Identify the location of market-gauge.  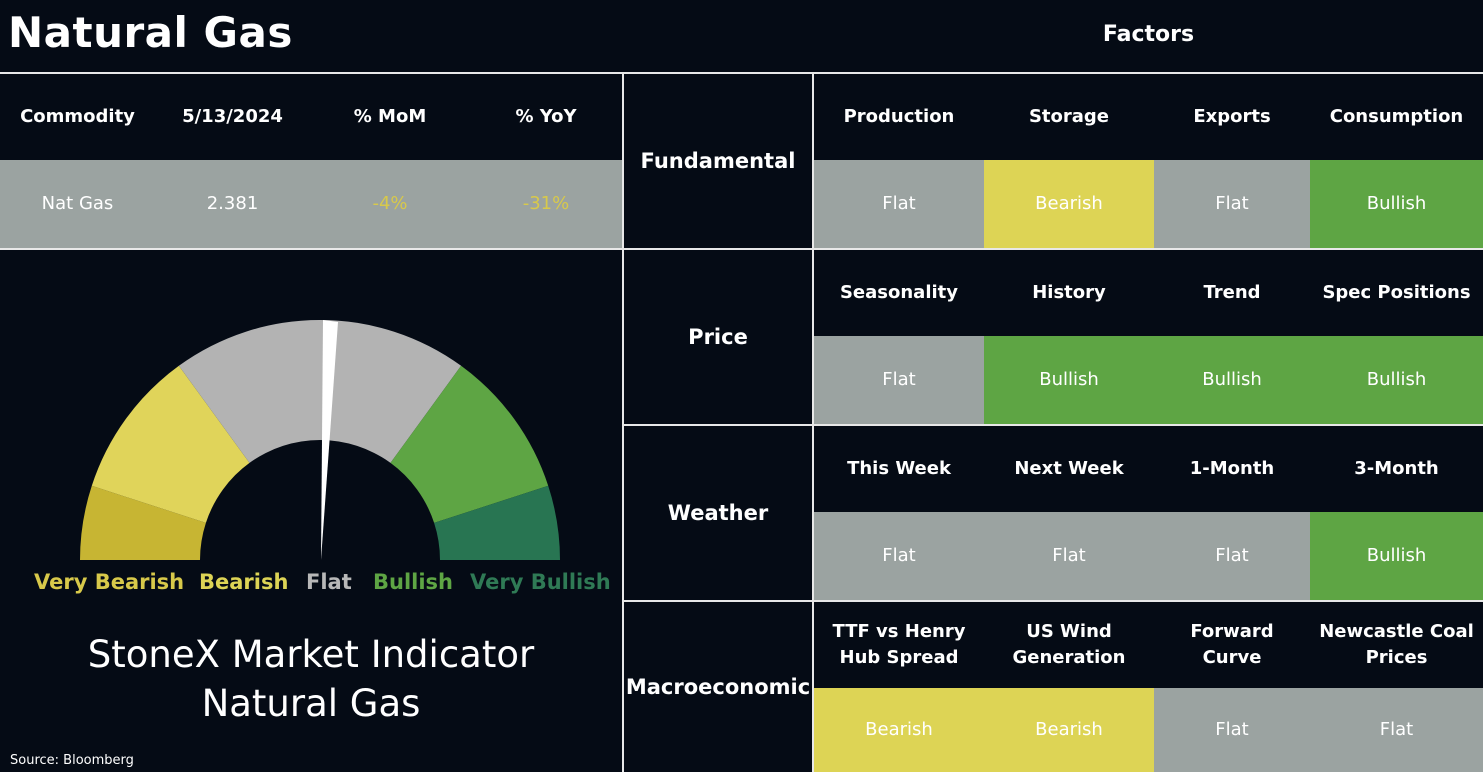
(320, 439).